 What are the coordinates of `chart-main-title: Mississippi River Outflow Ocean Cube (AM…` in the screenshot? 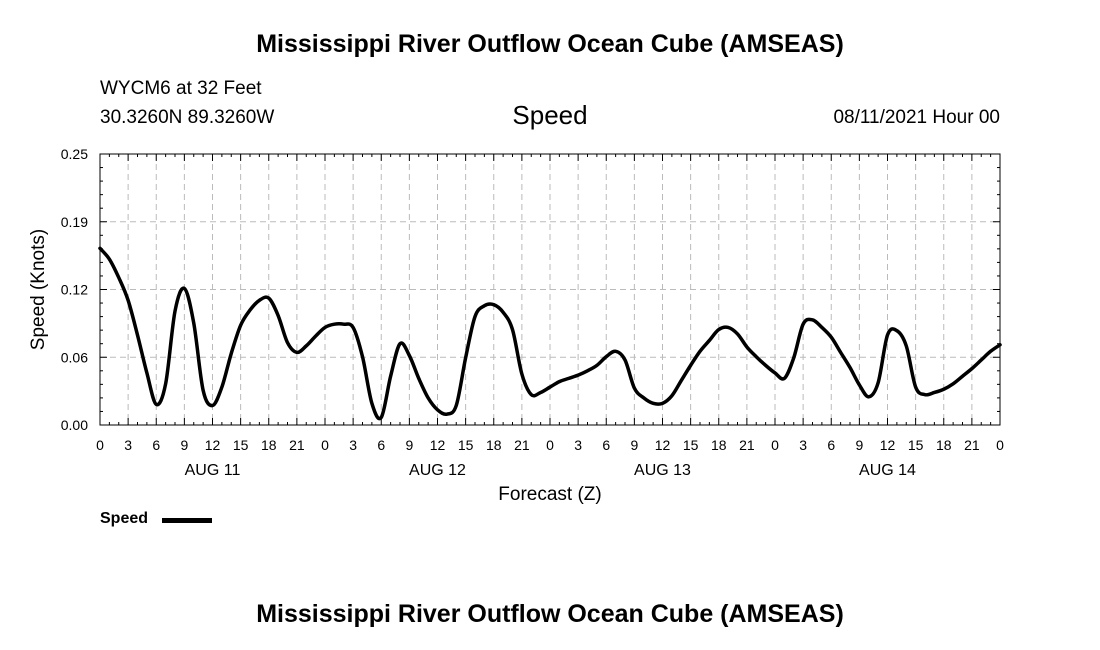 It's located at (550, 44).